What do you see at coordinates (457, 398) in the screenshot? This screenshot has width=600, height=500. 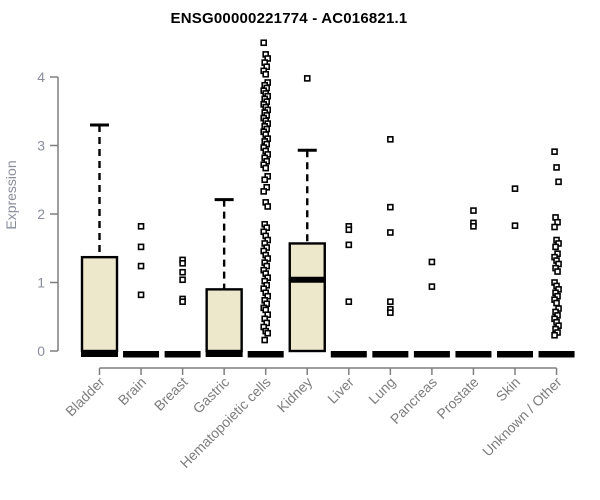 I see `x-tick-label: Prostate` at bounding box center [457, 398].